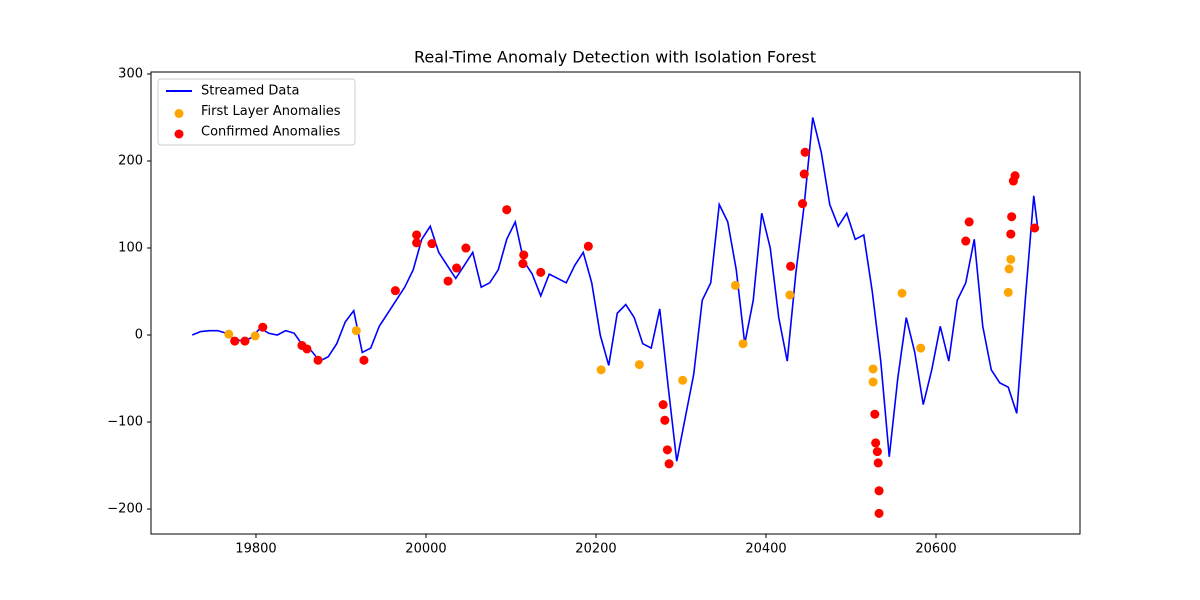 This screenshot has width=1200, height=600. Describe the element at coordinates (271, 132) in the screenshot. I see `legend-label: Confirmed Anomalies` at that location.